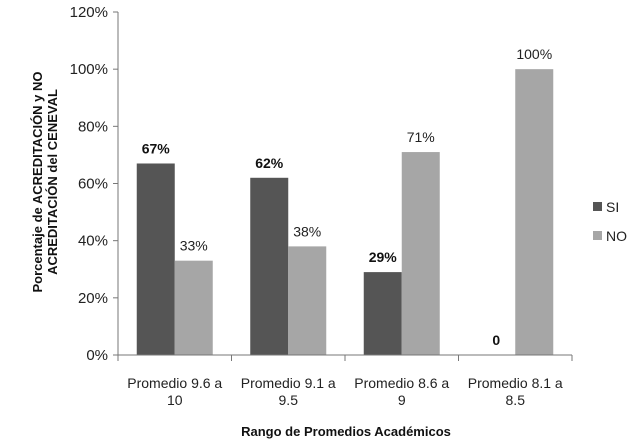 The width and height of the screenshot is (634, 447). What do you see at coordinates (496, 340) in the screenshot?
I see `data-label-si-4: 0` at bounding box center [496, 340].